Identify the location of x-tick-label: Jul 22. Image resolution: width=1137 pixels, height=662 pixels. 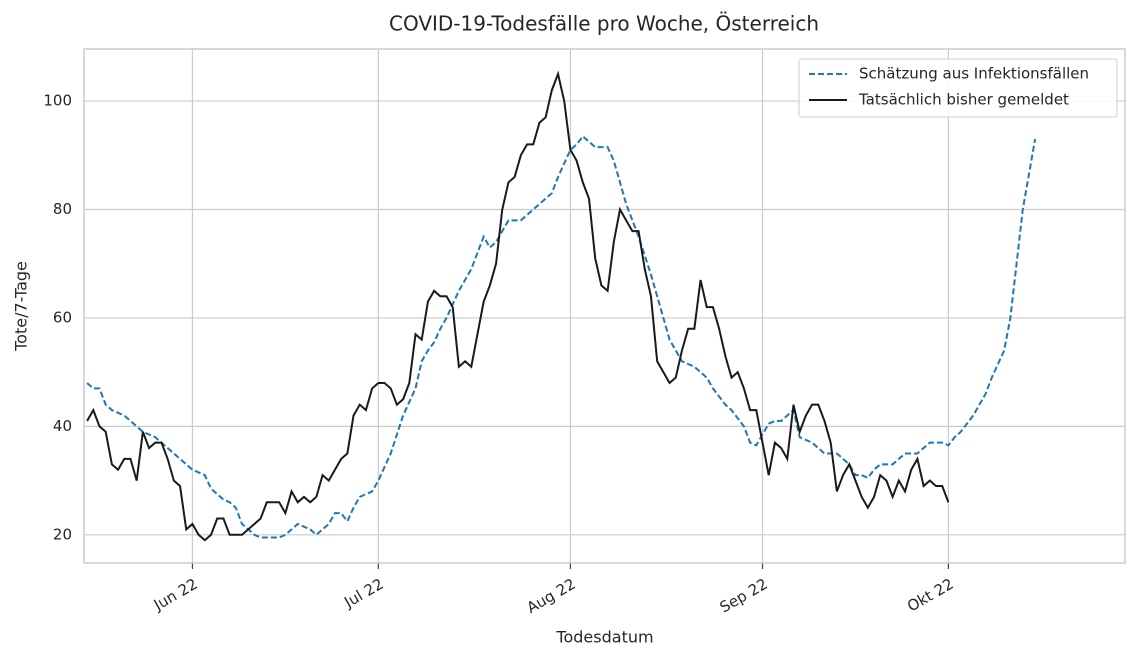
(363, 593).